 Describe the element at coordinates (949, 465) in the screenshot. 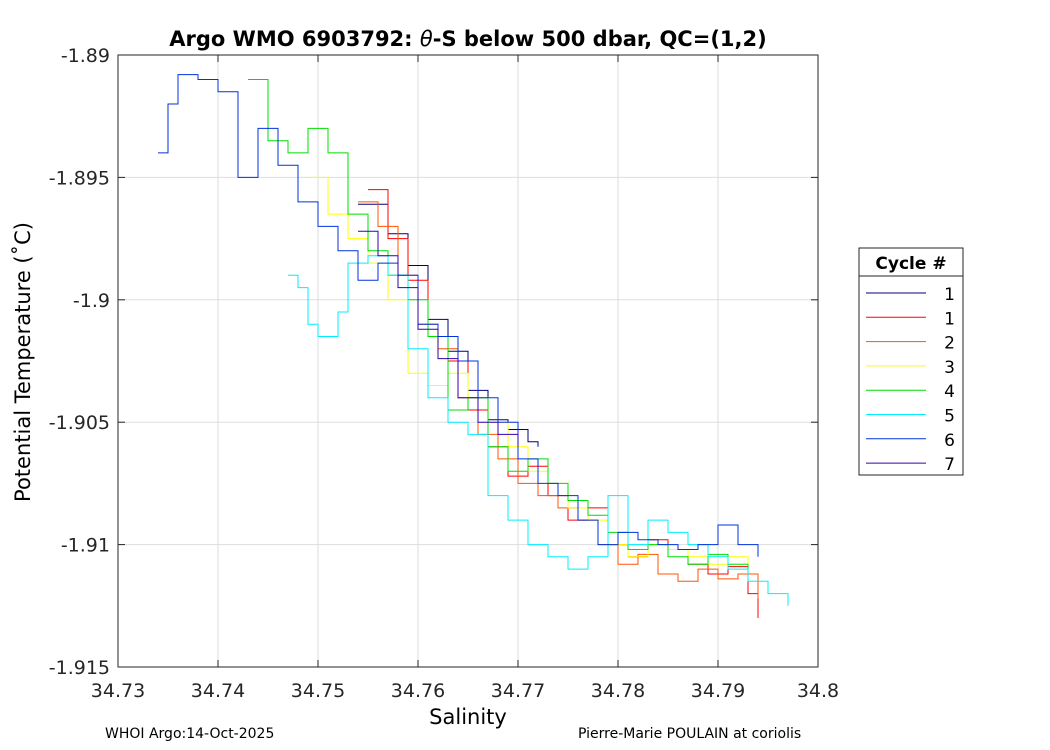

I see `legend-label: 7` at that location.